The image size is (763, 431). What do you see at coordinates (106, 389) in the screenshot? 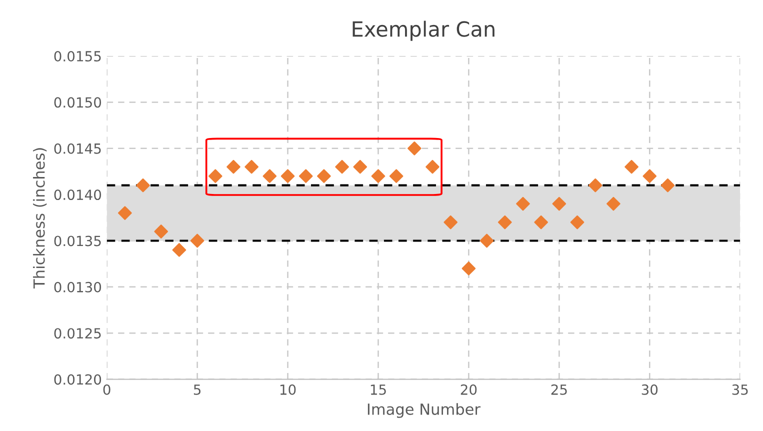
I see `x-tick-label: 0` at bounding box center [106, 389].